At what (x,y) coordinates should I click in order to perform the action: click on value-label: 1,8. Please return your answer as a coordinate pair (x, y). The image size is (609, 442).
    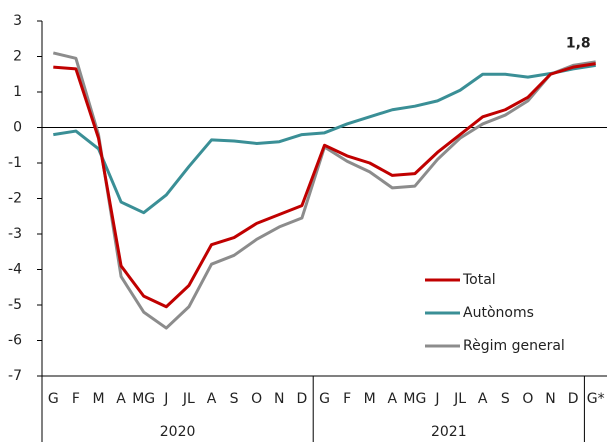
    Looking at the image, I should click on (578, 44).